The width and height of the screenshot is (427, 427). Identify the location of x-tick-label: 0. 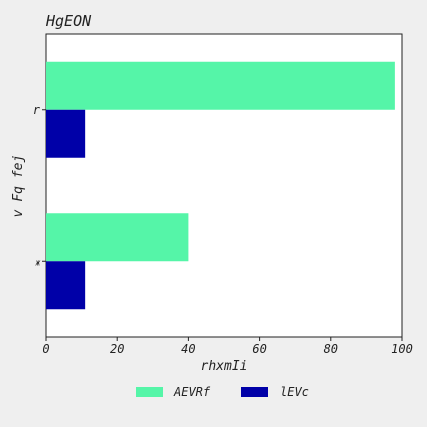
(45, 349).